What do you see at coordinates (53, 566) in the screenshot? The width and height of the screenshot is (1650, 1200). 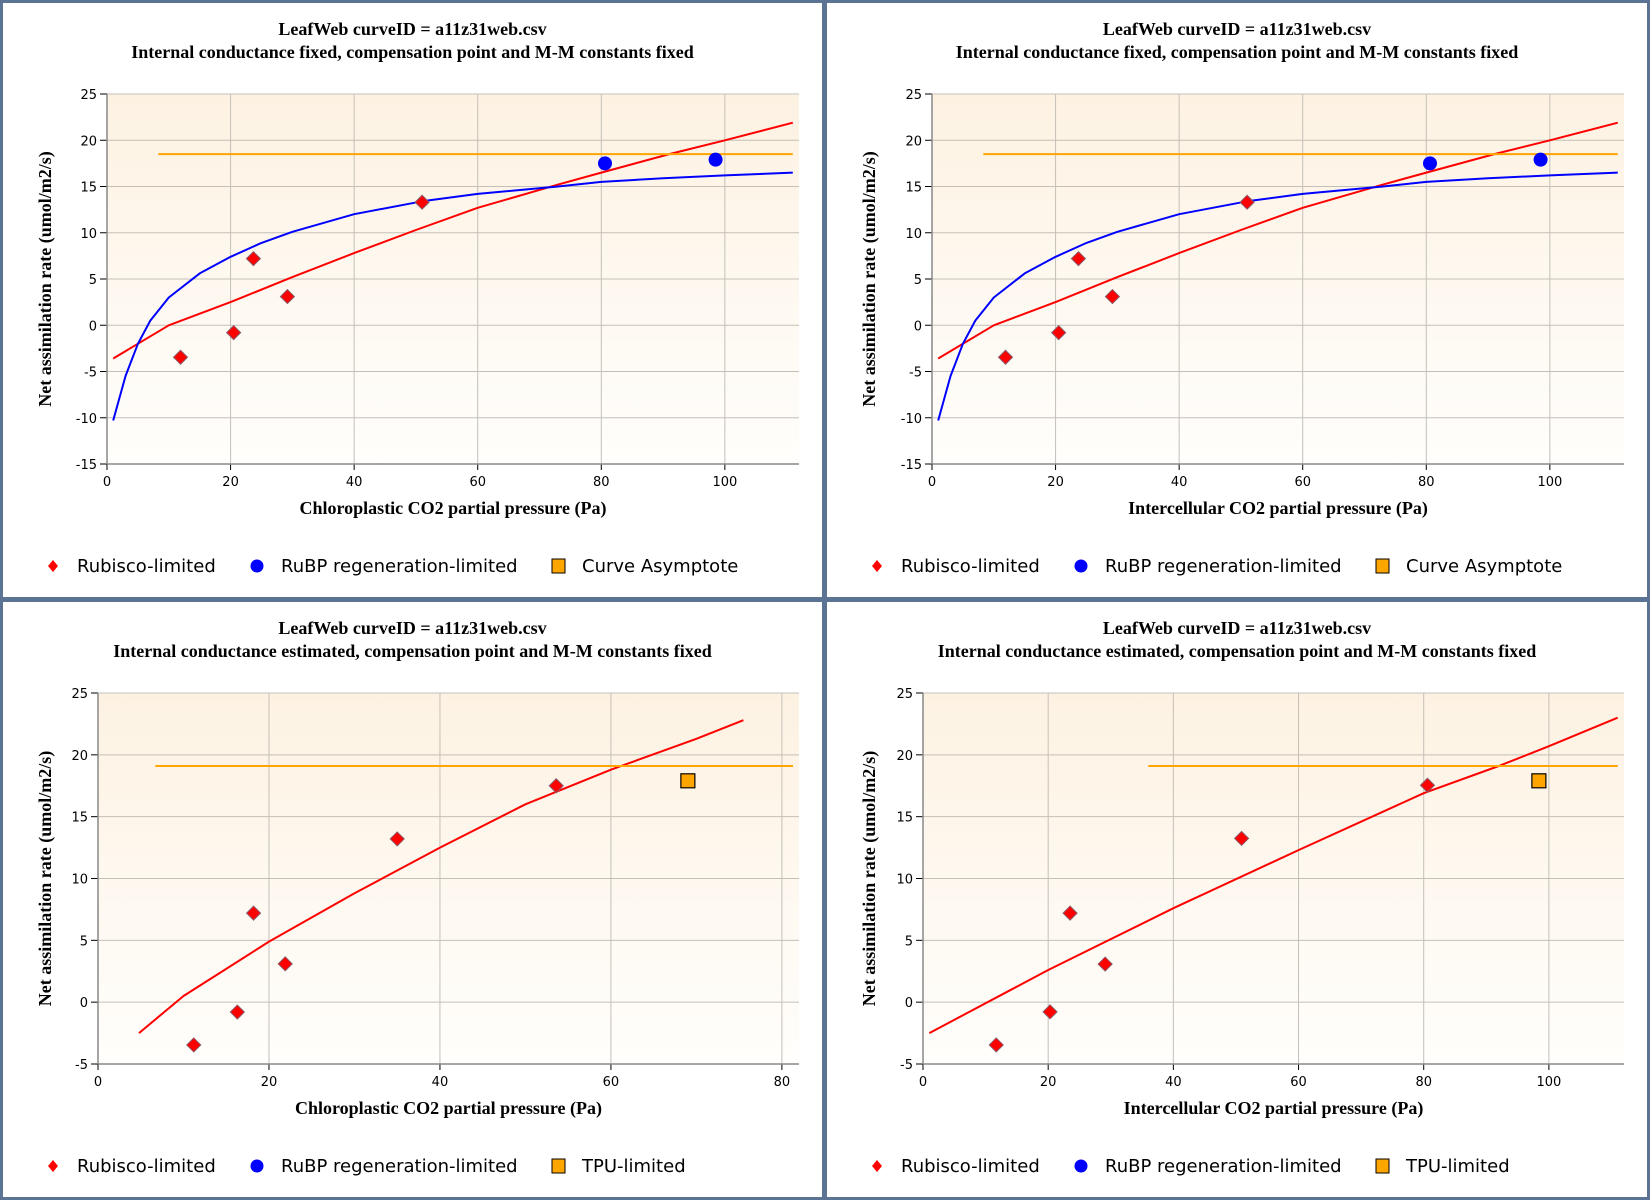 I see `legend-diamond-icon` at bounding box center [53, 566].